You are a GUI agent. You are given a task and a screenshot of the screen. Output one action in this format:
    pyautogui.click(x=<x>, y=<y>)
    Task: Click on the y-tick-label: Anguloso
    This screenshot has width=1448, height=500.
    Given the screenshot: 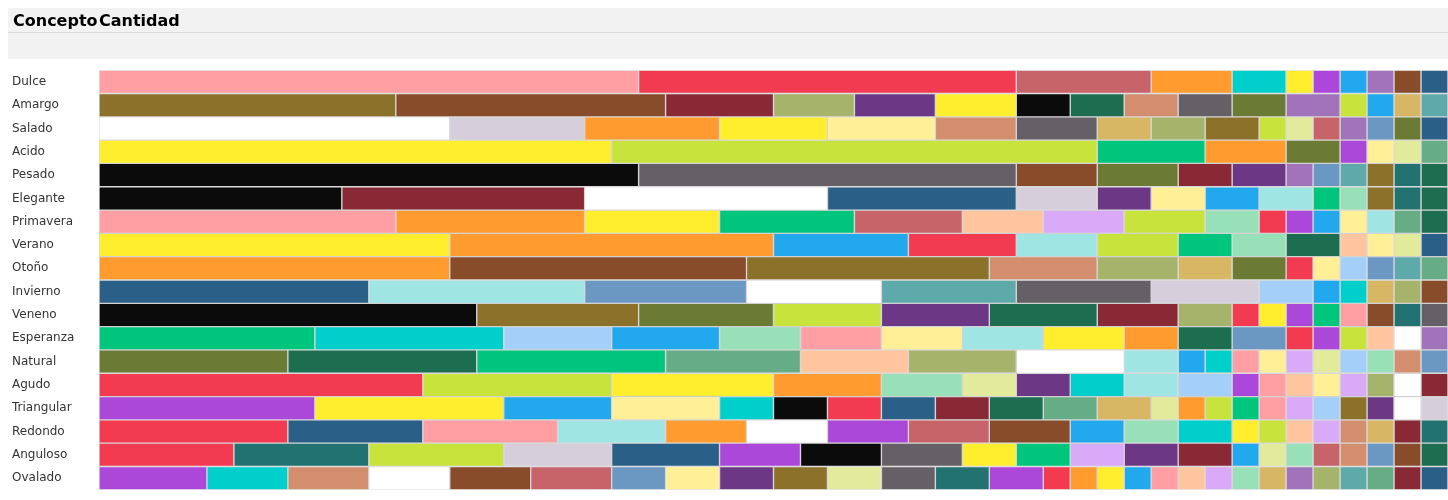 What is the action you would take?
    pyautogui.click(x=40, y=453)
    